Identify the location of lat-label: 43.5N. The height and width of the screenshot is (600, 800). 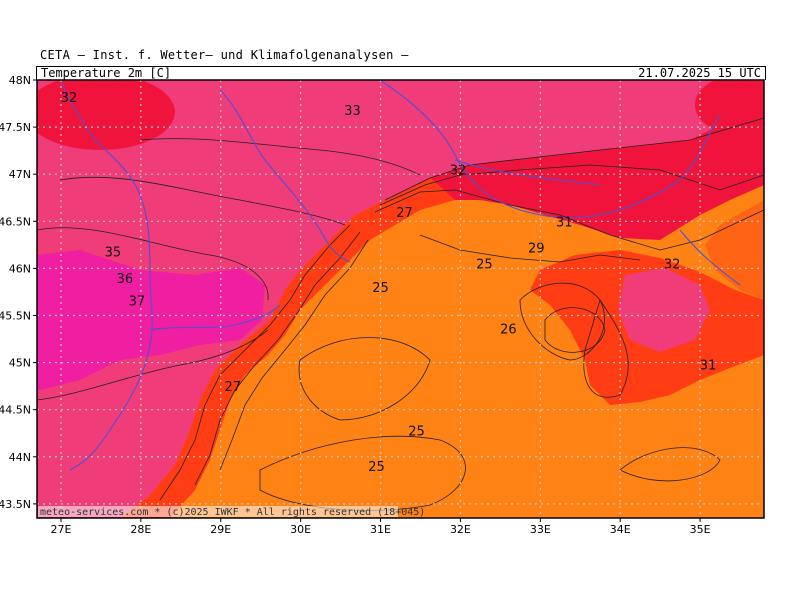
(15, 504).